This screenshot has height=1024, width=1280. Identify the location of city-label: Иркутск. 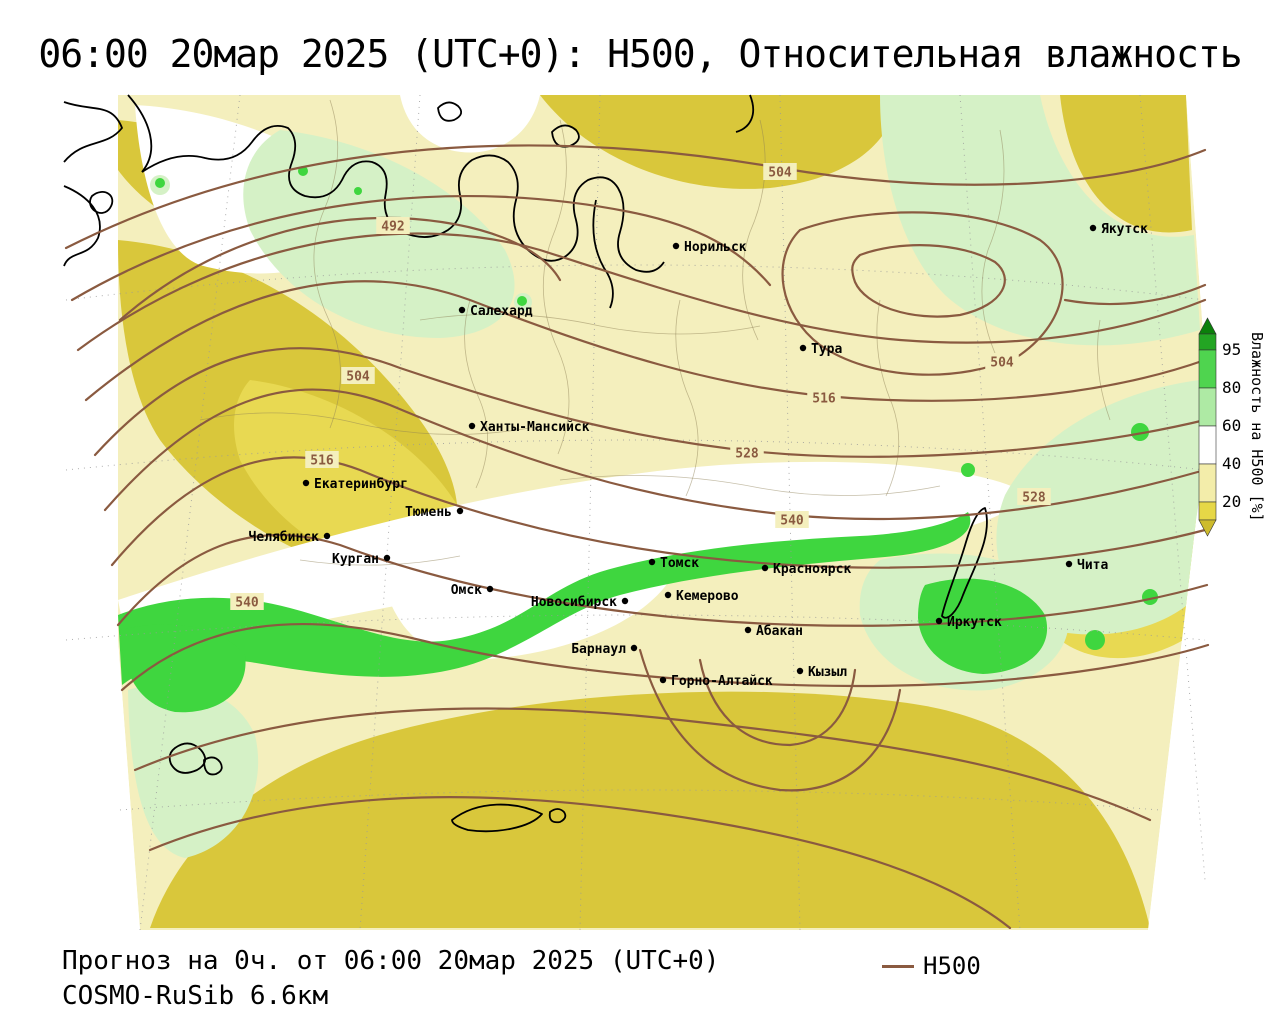
(974, 622).